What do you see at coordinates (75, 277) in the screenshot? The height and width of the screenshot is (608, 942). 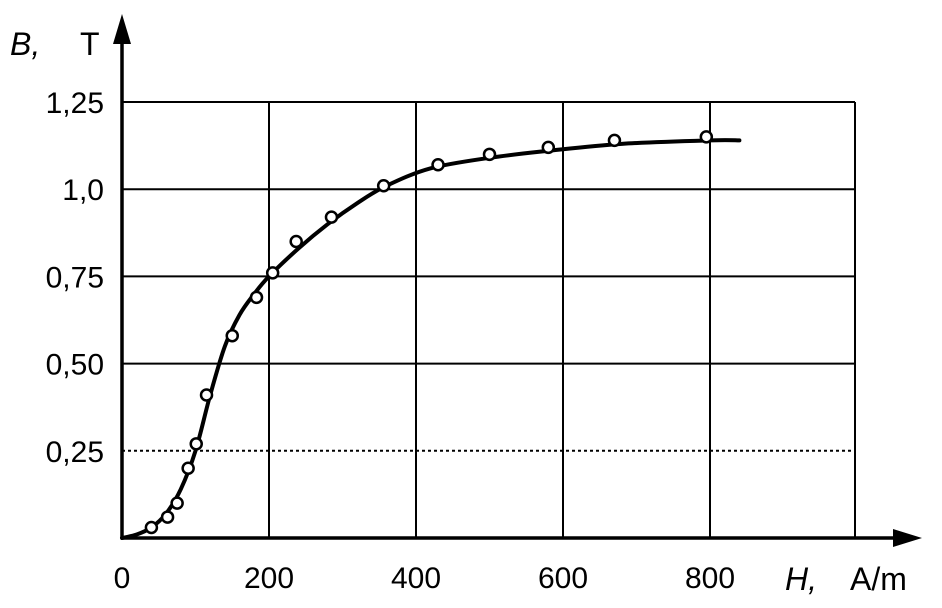 I see `y-tick-label-0-75: 0,75` at bounding box center [75, 277].